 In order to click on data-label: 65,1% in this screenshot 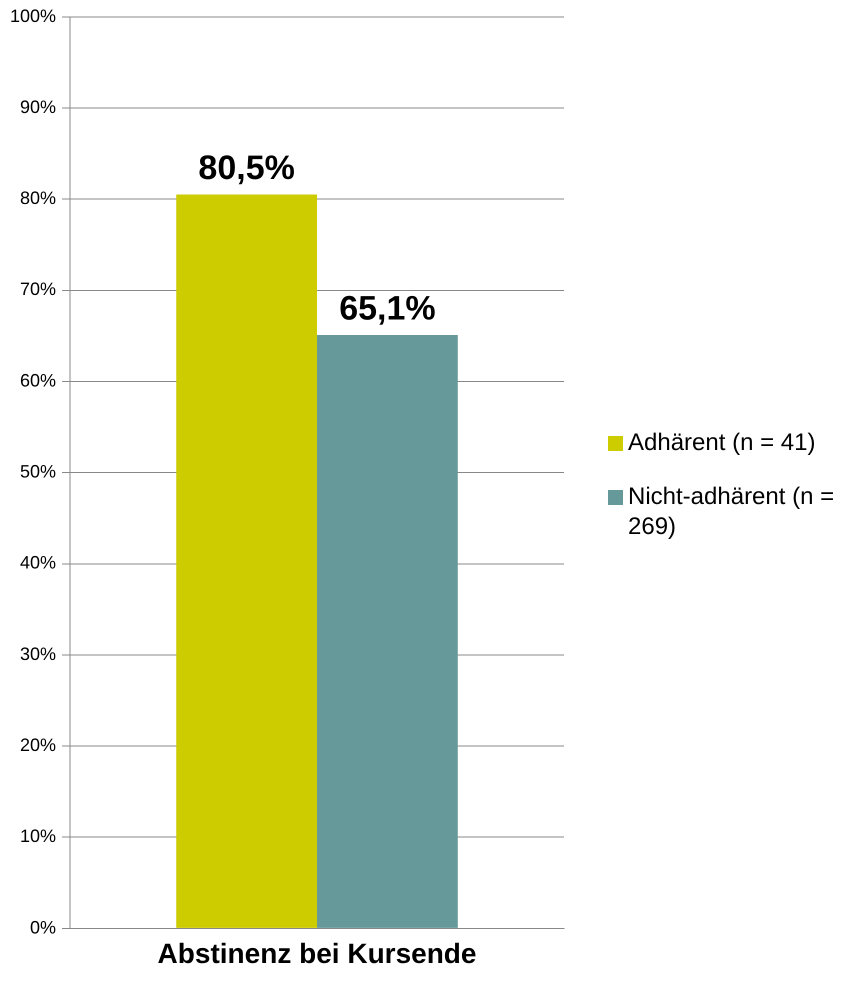, I will do `click(387, 308)`.